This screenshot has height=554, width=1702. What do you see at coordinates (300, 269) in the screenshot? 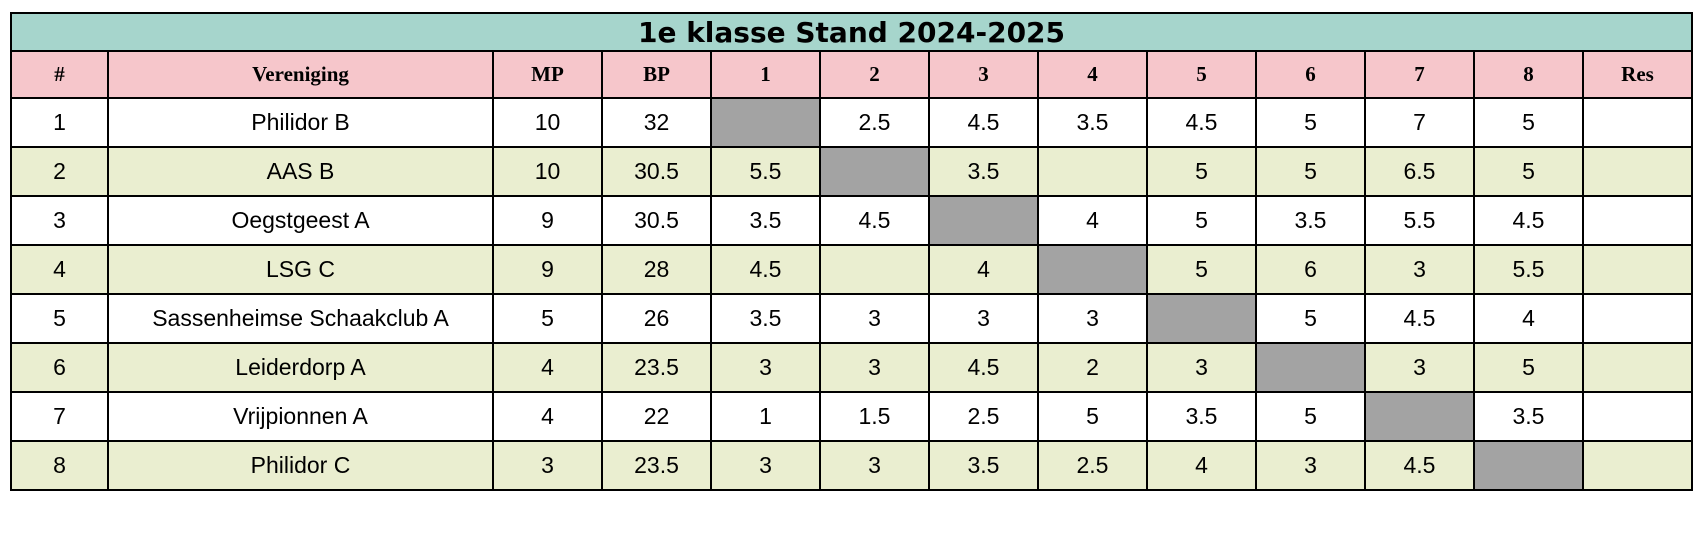
I see `team-cell: LSG C` at bounding box center [300, 269].